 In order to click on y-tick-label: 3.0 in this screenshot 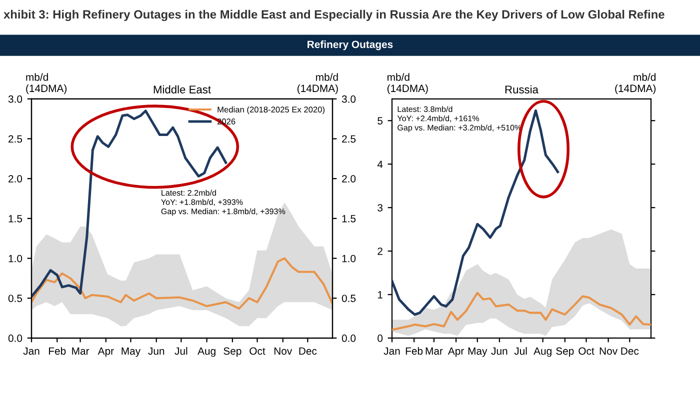, I will do `click(15, 99)`.